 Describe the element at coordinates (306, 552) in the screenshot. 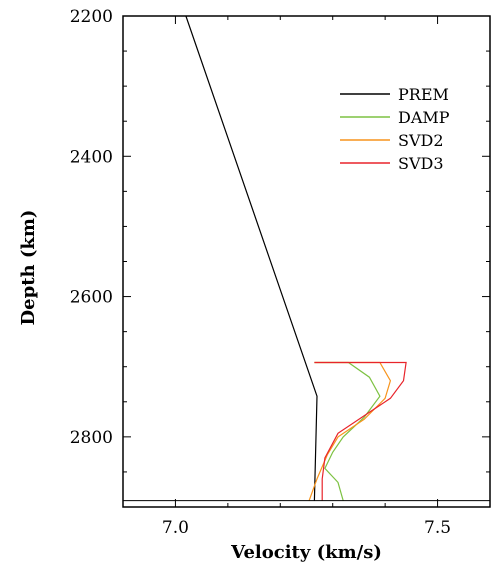

I see `x-axis-title: Velocity (km/s)` at that location.